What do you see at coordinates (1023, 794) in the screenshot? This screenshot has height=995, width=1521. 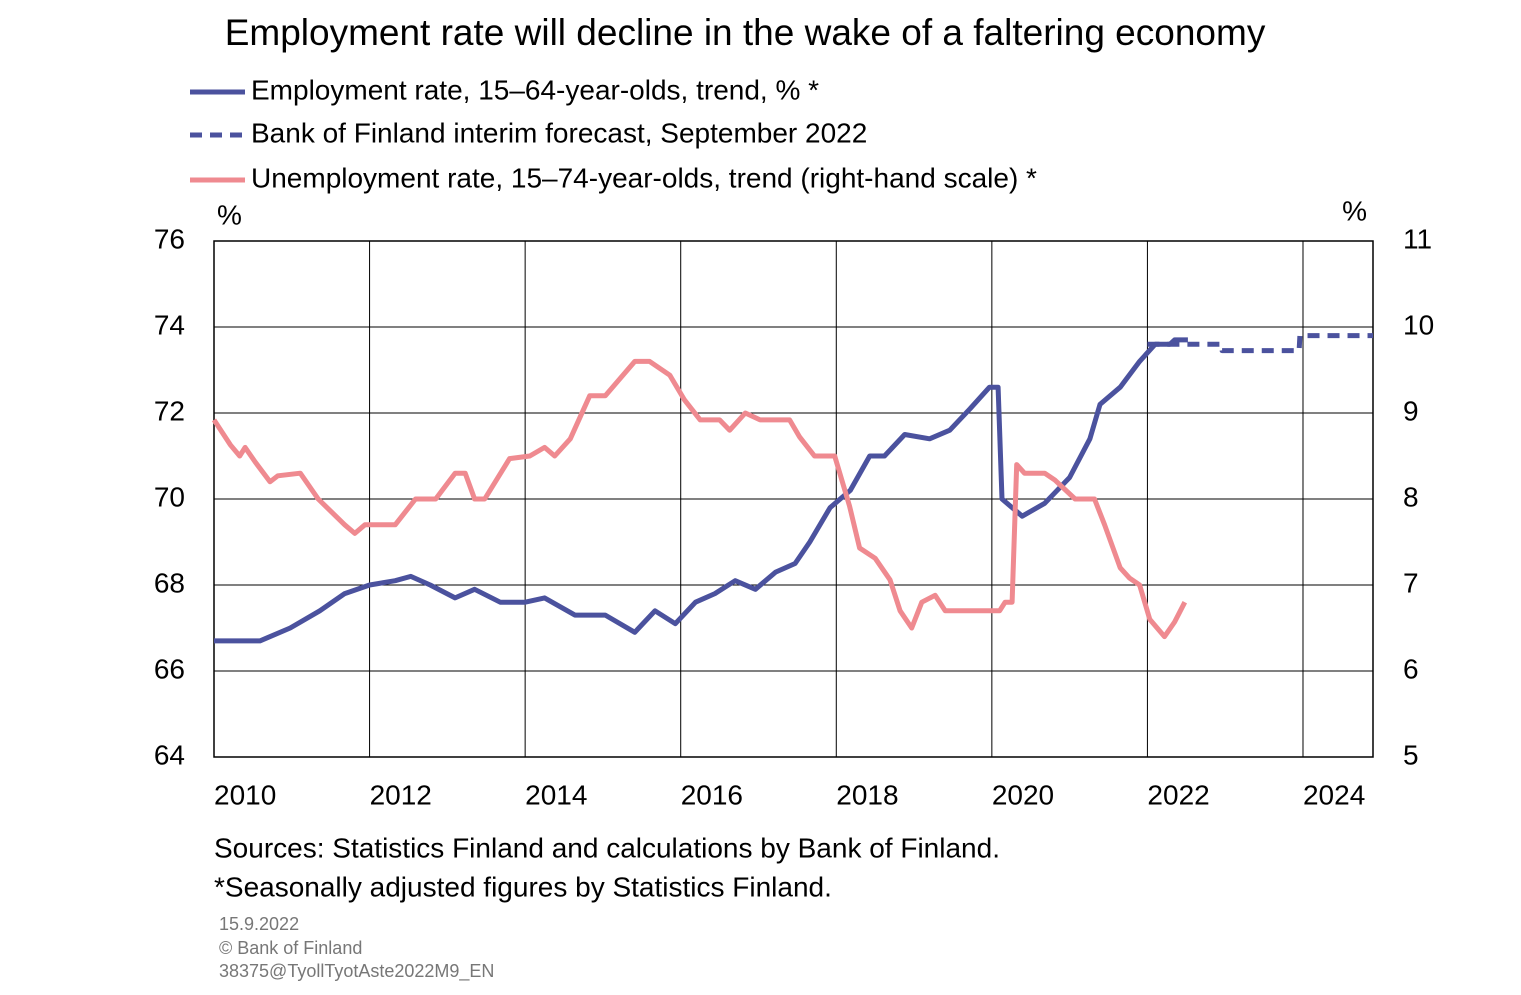 I see `x-tick-label: 2020` at bounding box center [1023, 794].